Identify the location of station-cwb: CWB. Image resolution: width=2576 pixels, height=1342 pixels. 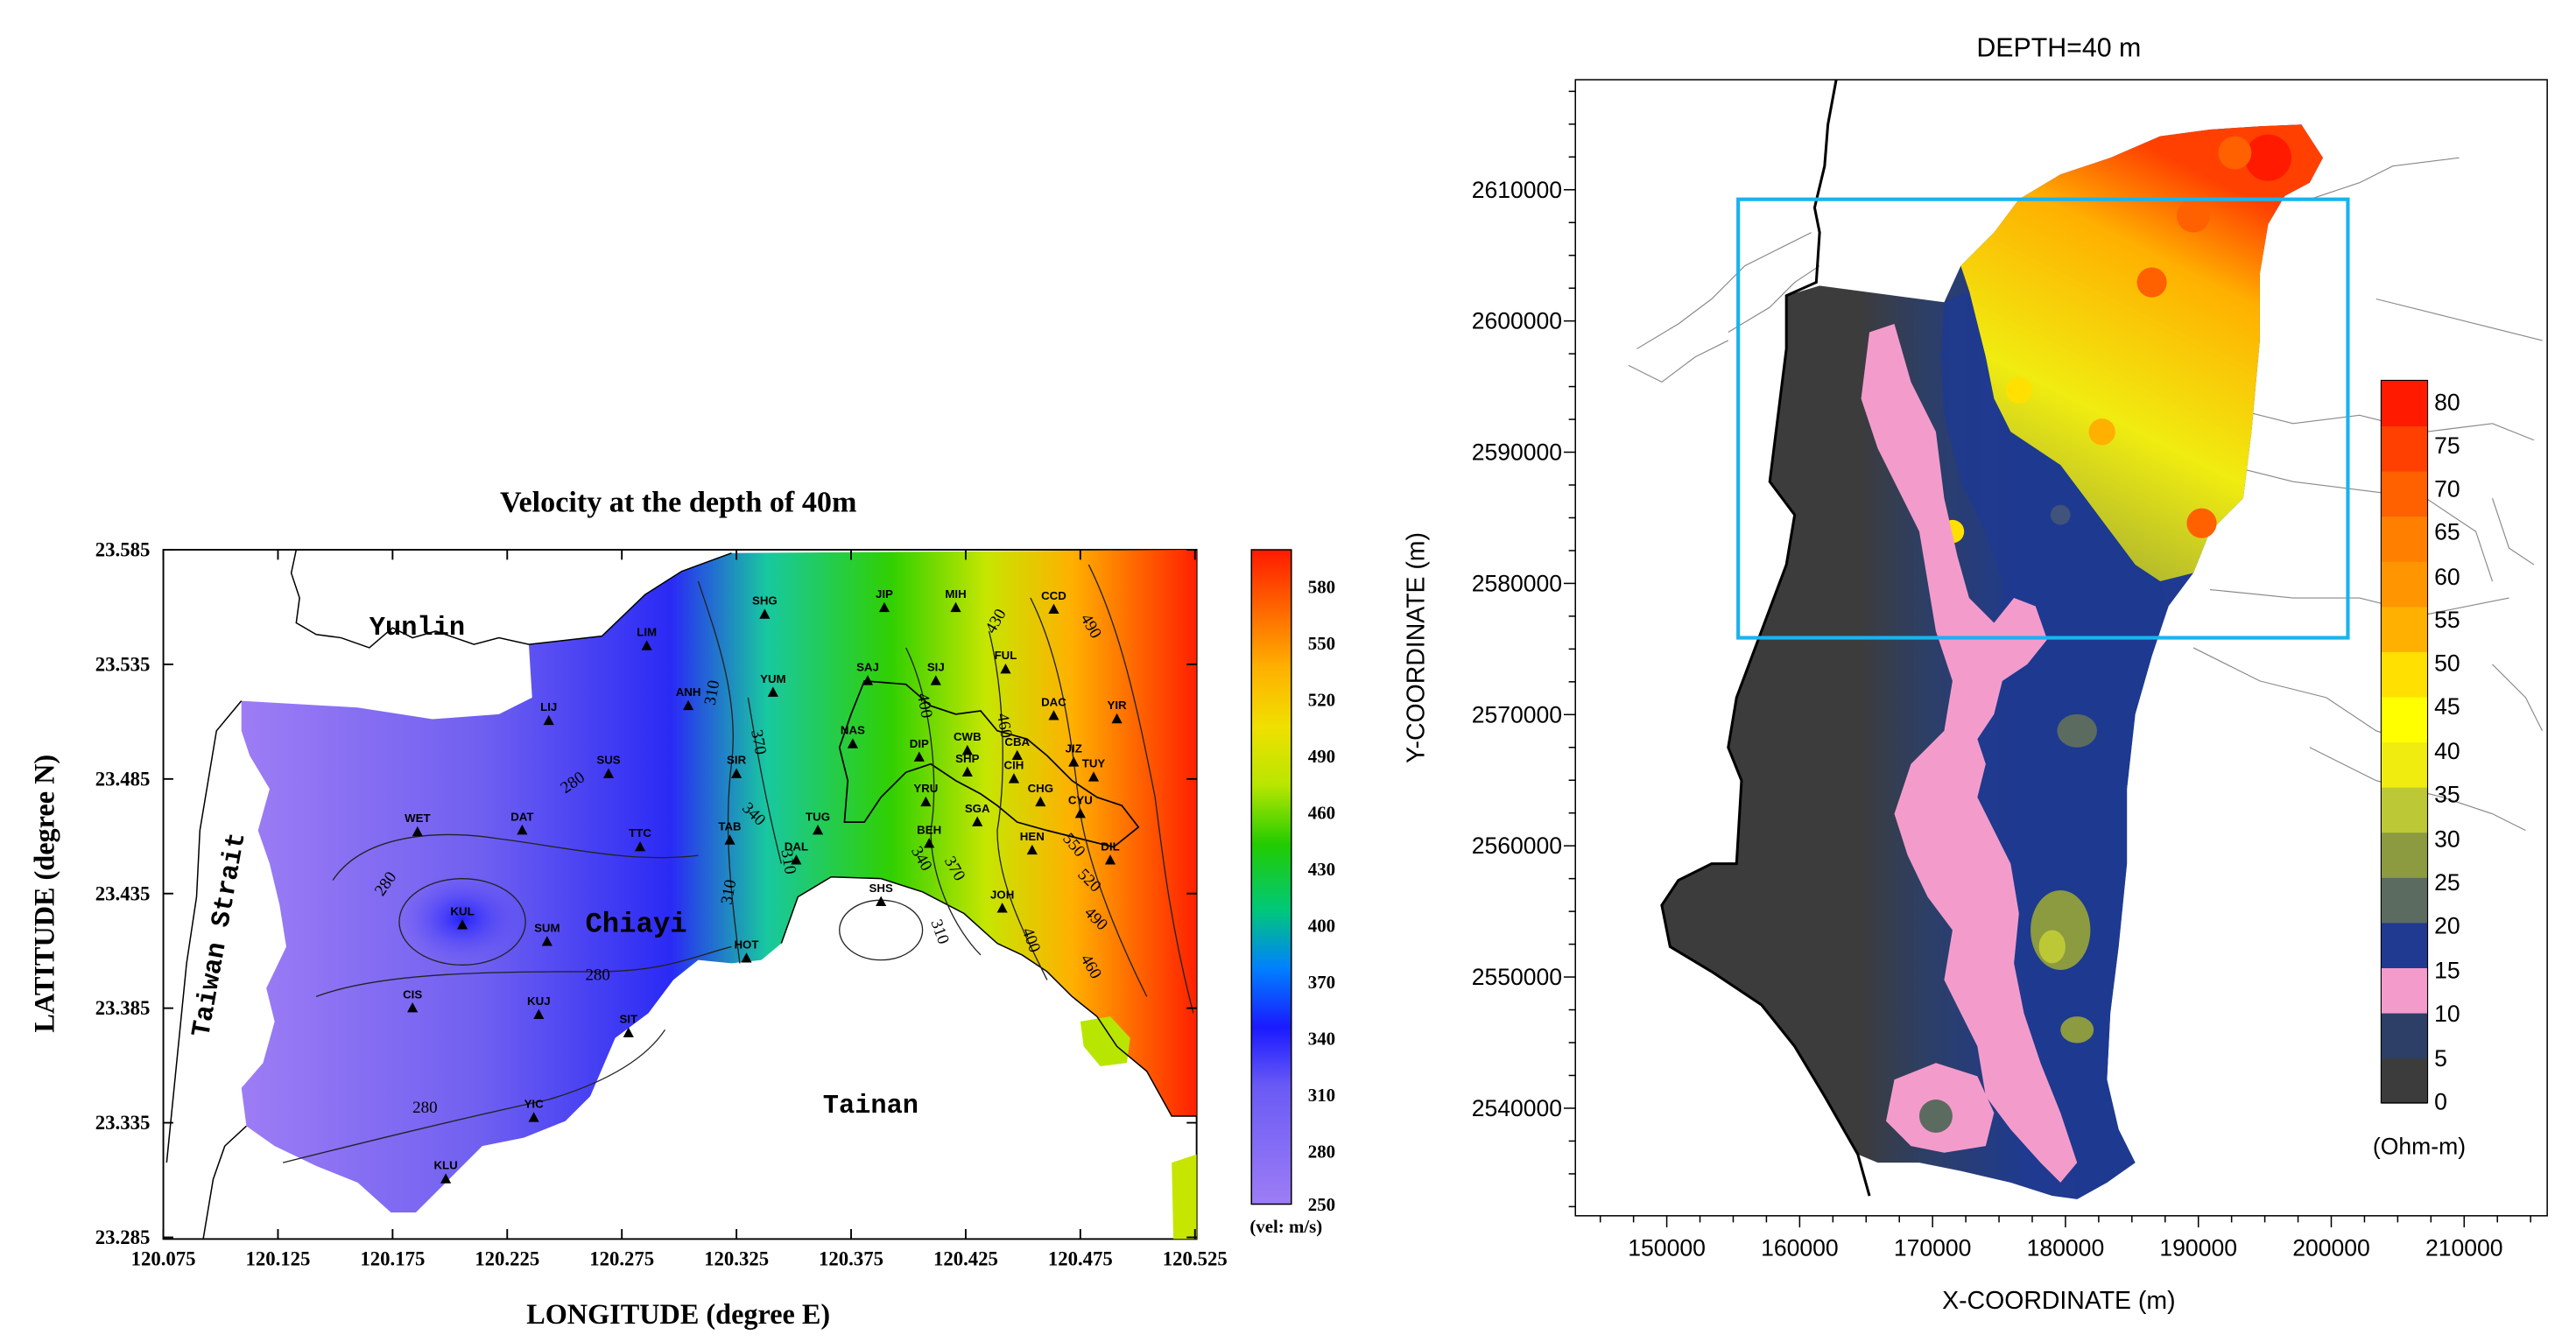
(968, 742).